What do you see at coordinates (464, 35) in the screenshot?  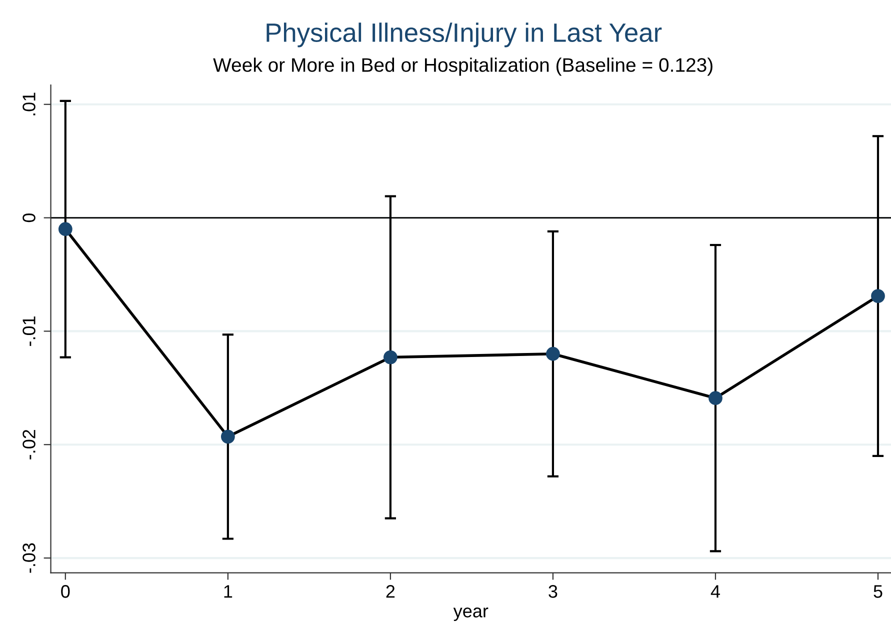 I see `chart-title: Physical Illness/Injury in Last Year` at bounding box center [464, 35].